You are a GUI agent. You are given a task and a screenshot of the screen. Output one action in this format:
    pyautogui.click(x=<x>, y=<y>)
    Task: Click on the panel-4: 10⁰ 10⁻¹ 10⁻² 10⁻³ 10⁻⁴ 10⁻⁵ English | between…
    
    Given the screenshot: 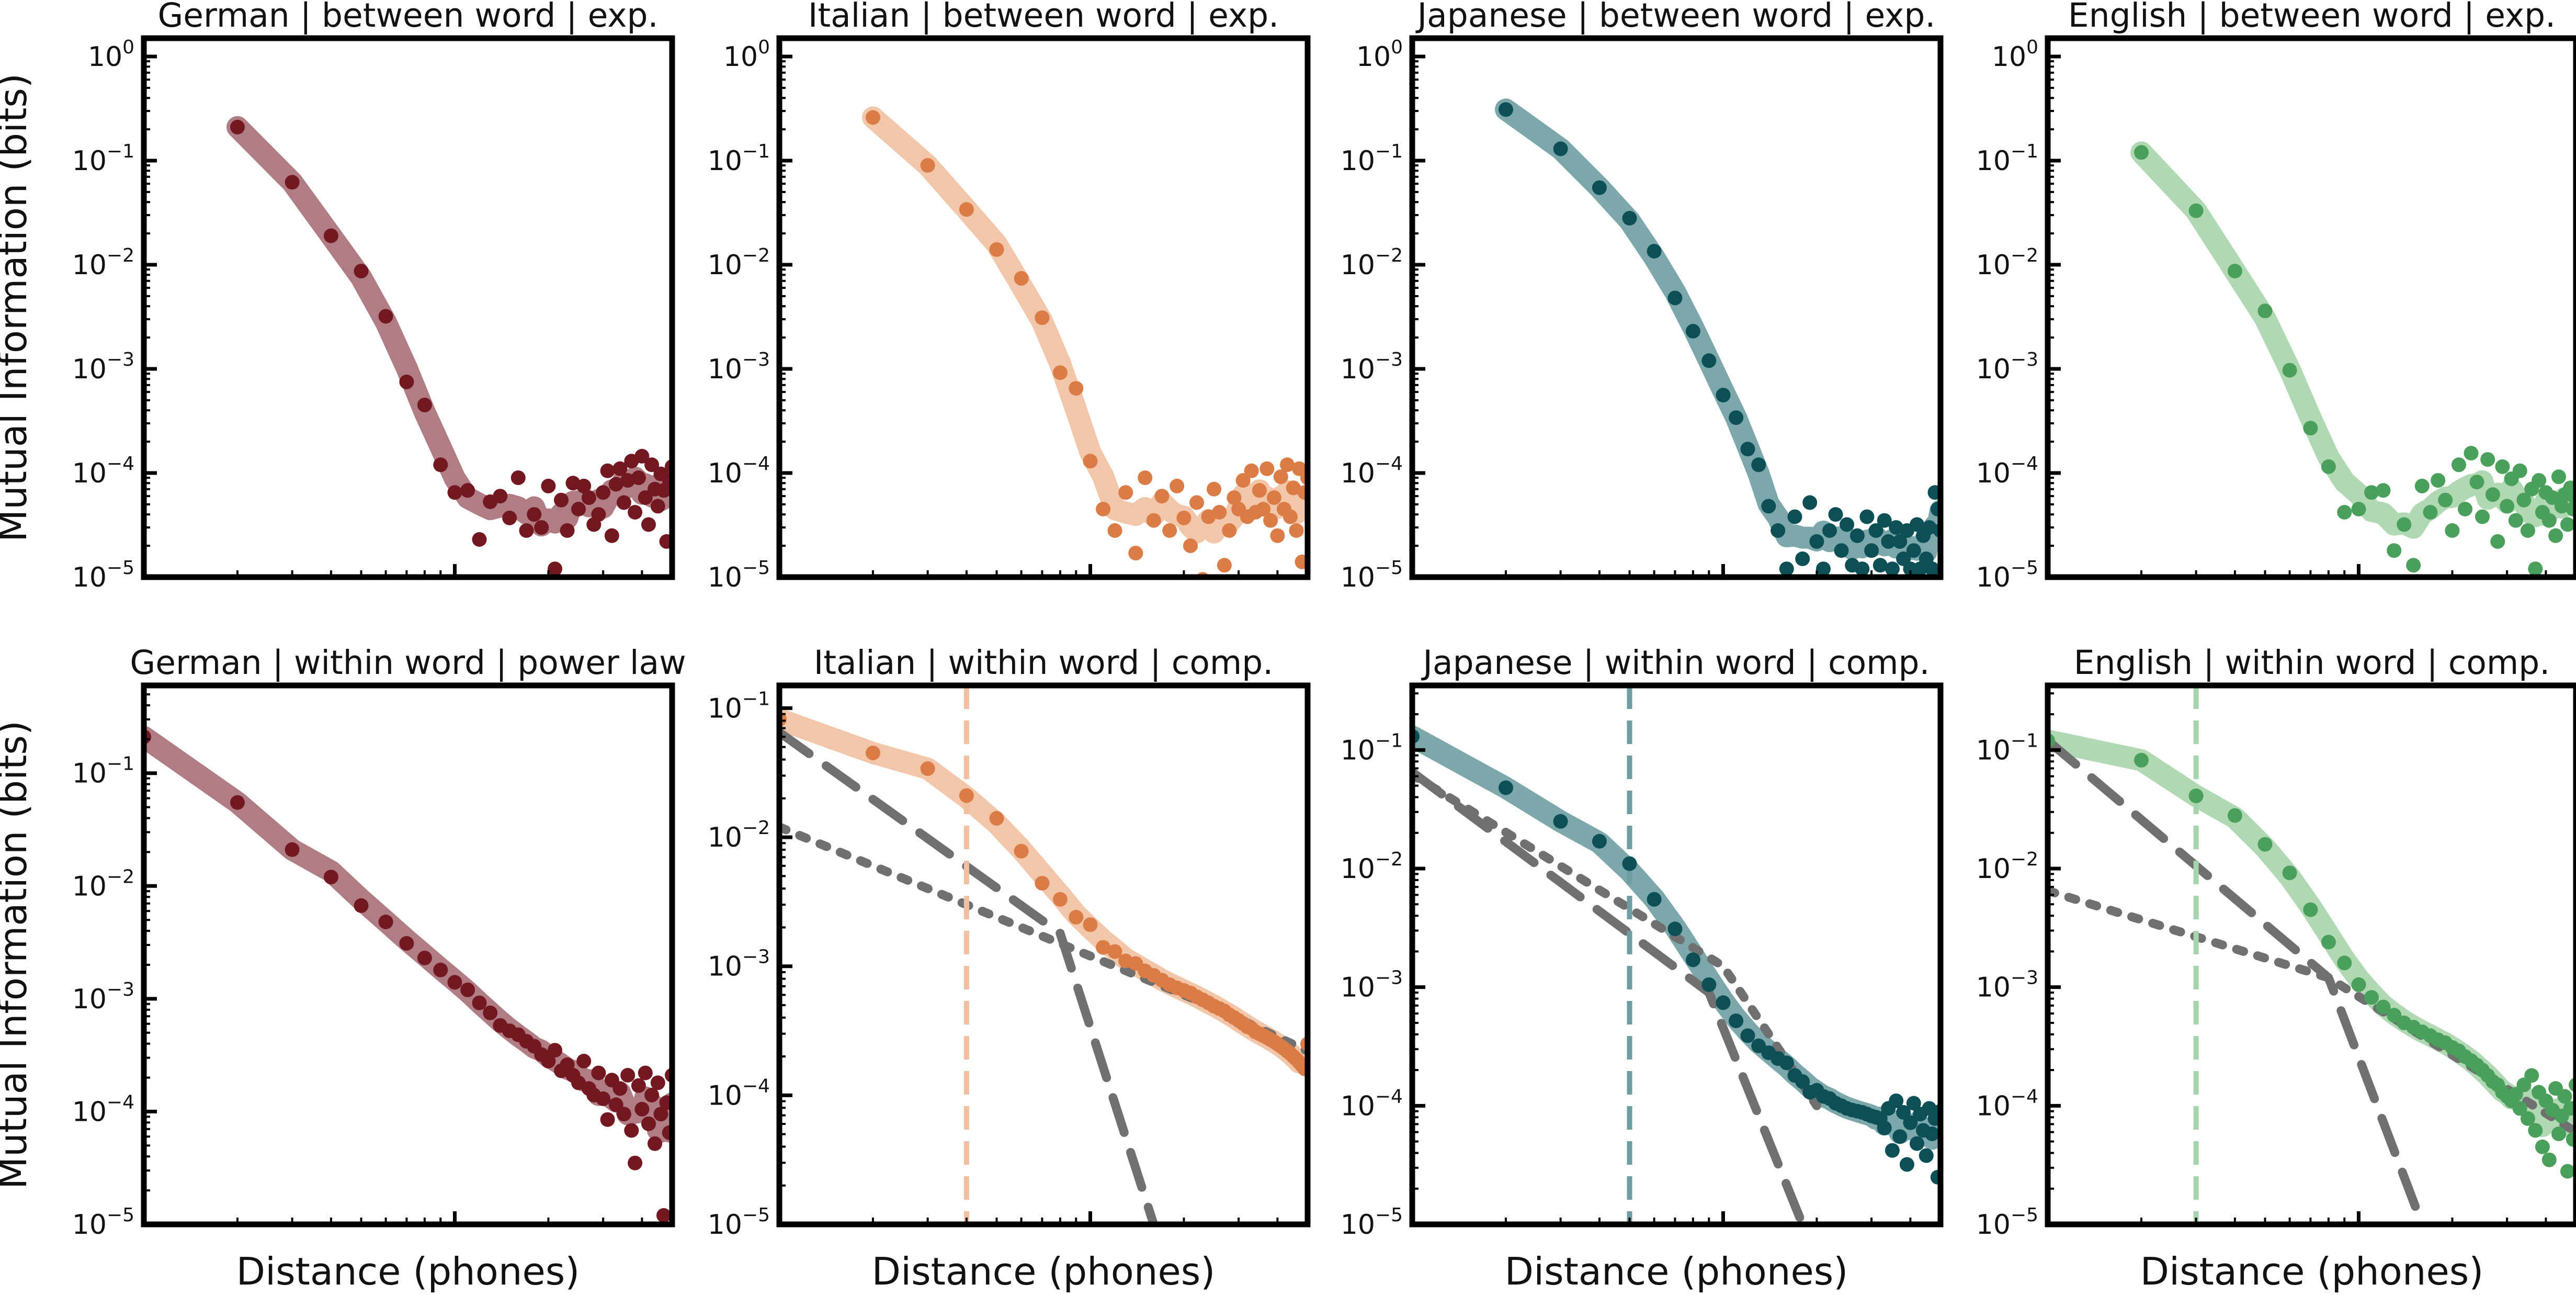 What is the action you would take?
    pyautogui.click(x=2276, y=297)
    